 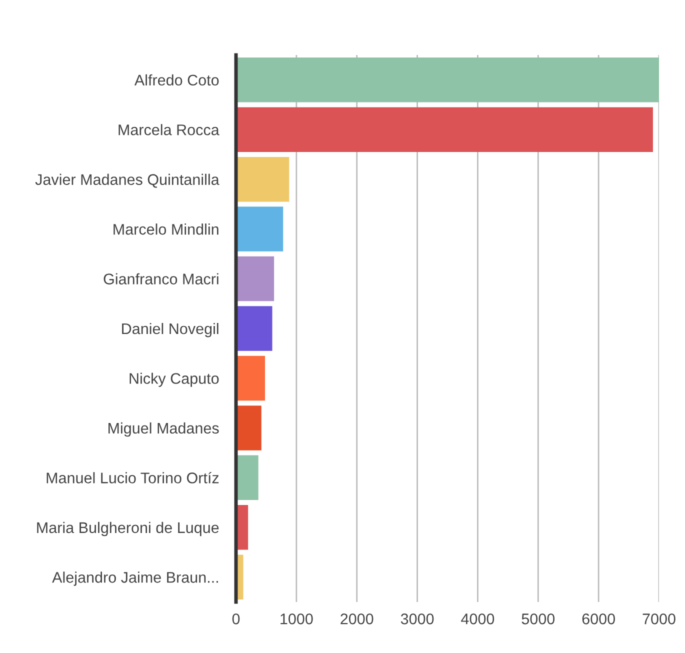 I want to click on y-tick-label: Marcelo Mindlin, so click(x=166, y=229).